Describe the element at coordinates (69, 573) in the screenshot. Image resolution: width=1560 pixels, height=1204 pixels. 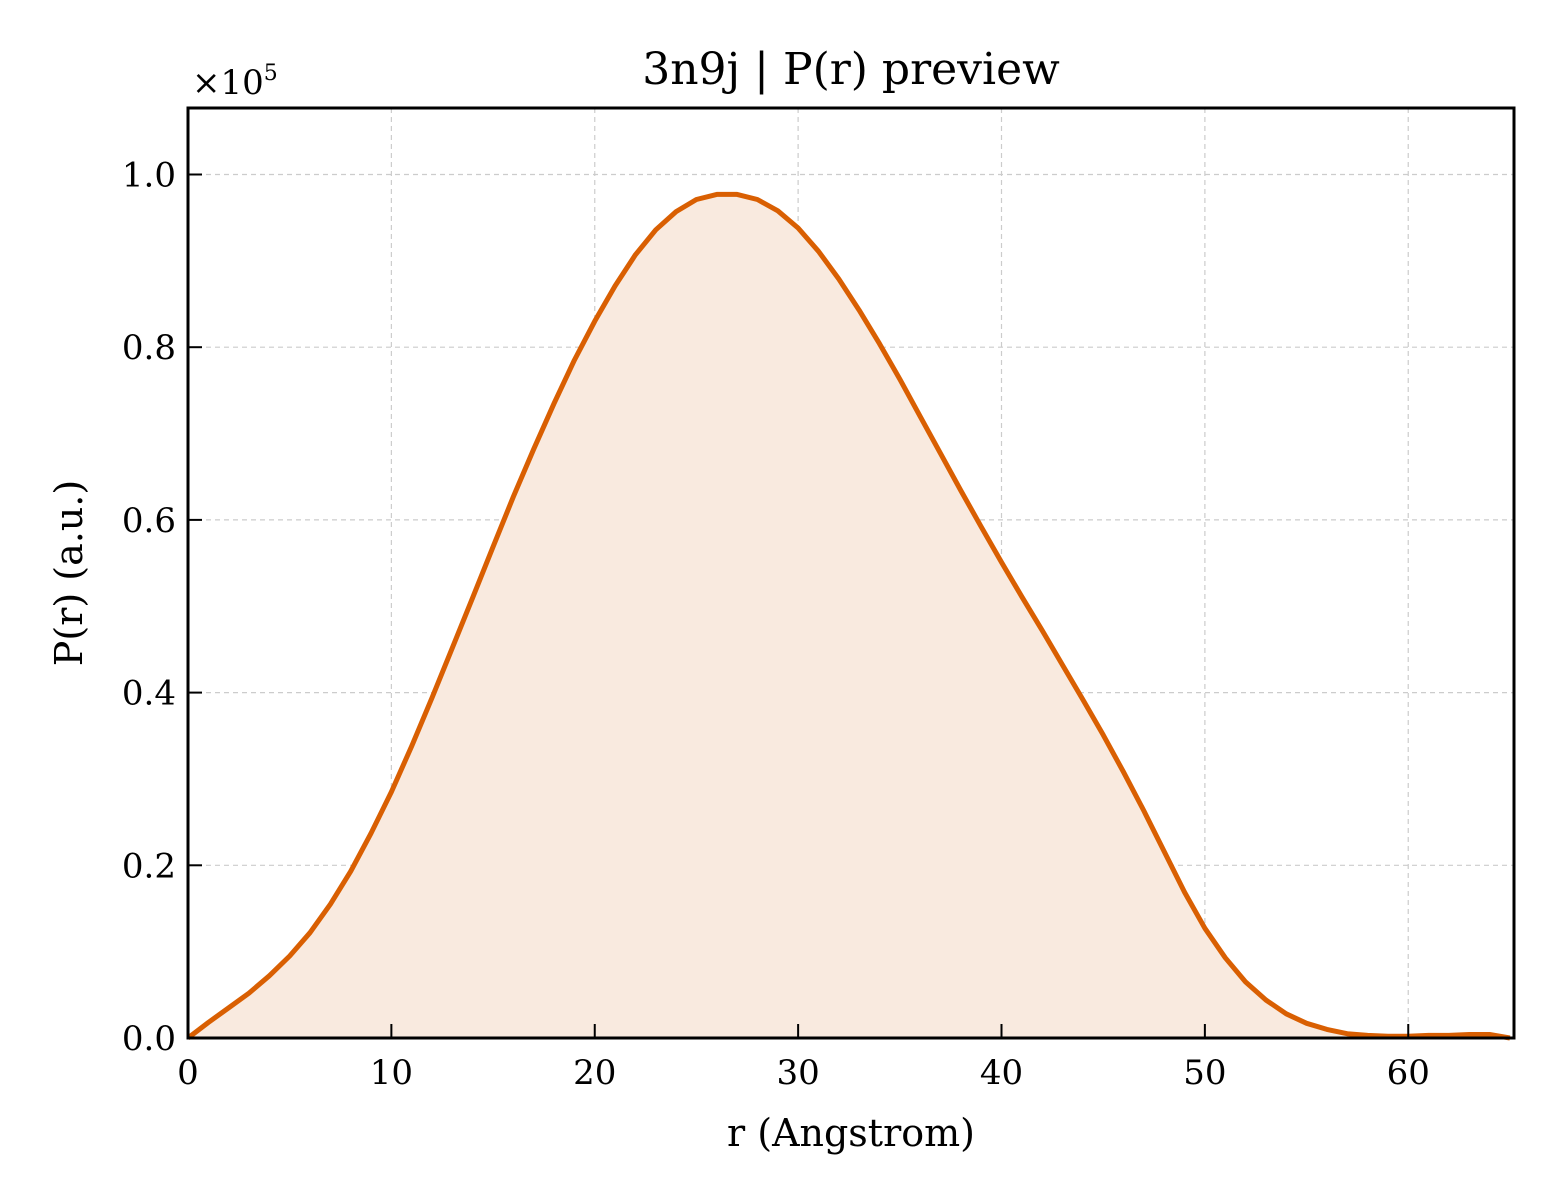
I see `y-axis-label: P(r) (a.u.)` at that location.